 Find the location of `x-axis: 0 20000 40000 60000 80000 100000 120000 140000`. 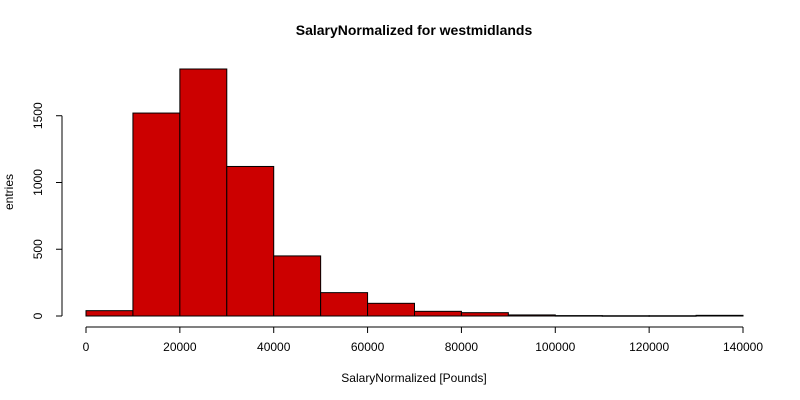

x-axis: 0 20000 40000 60000 80000 100000 120000 140000 is located at coordinates (423, 340).